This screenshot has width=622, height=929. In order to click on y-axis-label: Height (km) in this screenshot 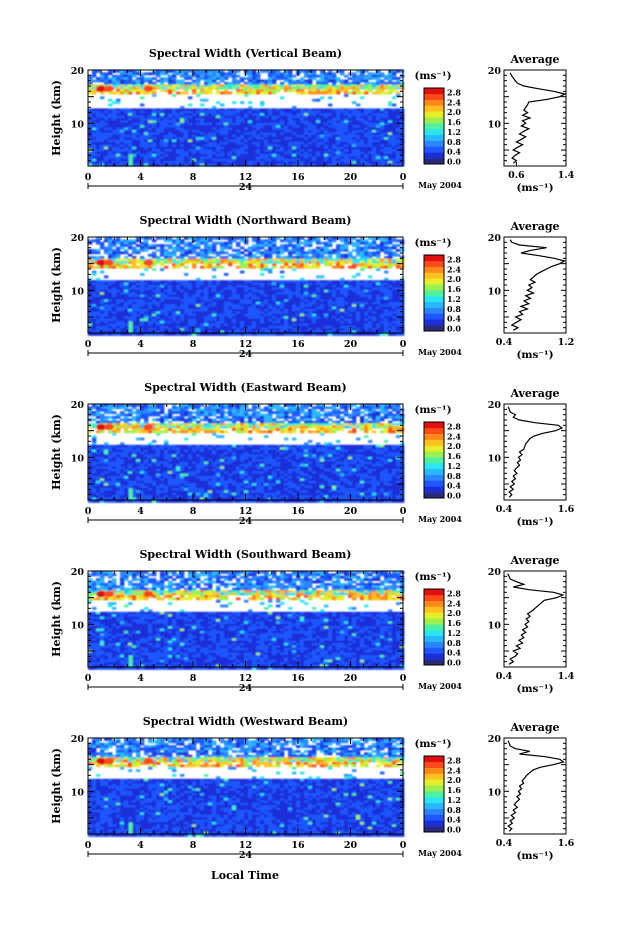, I will do `click(56, 118)`.